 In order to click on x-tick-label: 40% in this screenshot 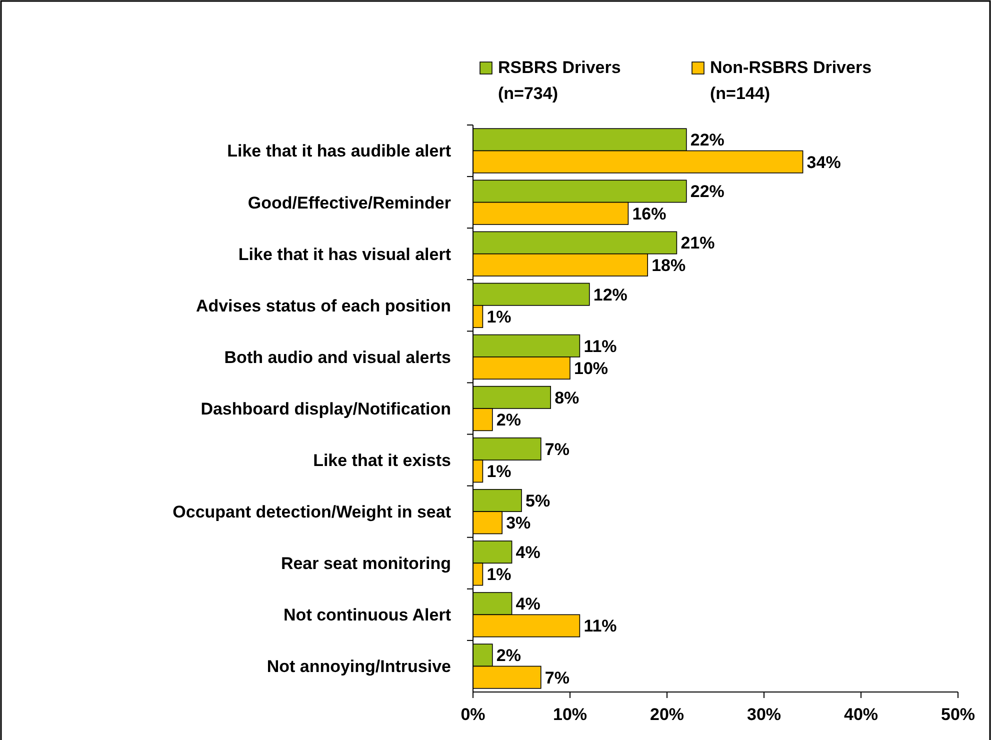, I will do `click(861, 714)`.